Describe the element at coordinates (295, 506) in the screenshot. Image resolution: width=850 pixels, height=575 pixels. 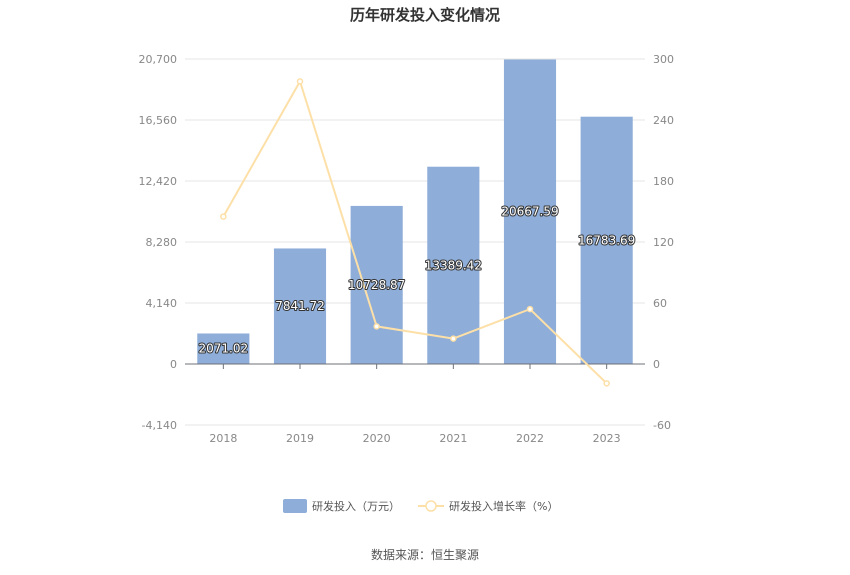
I see `legend-bar-swatch` at that location.